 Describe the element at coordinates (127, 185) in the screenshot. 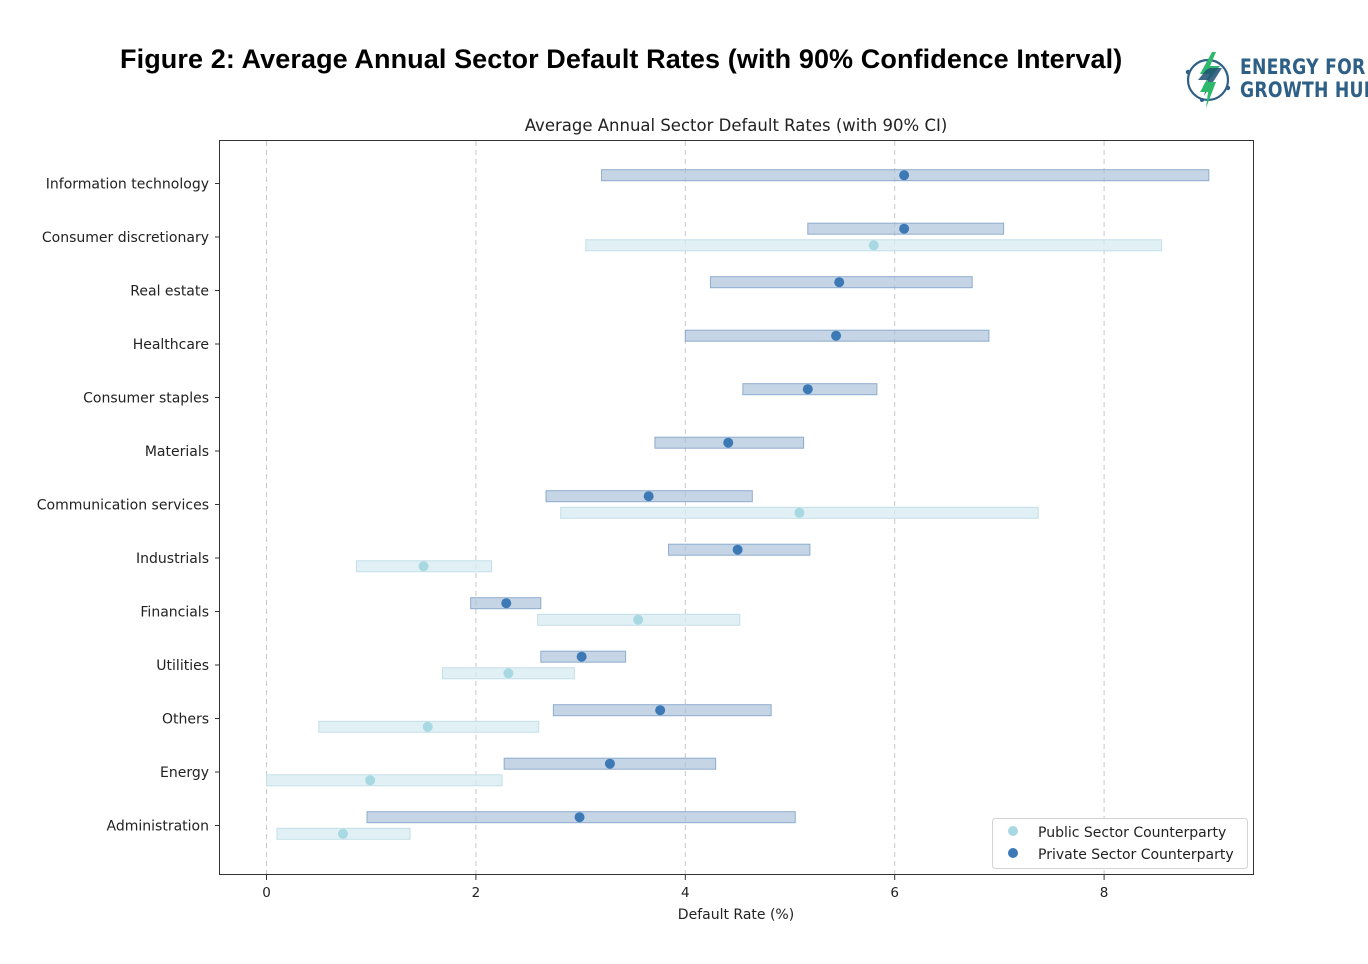

I see `y-tick-label: Information technology` at that location.